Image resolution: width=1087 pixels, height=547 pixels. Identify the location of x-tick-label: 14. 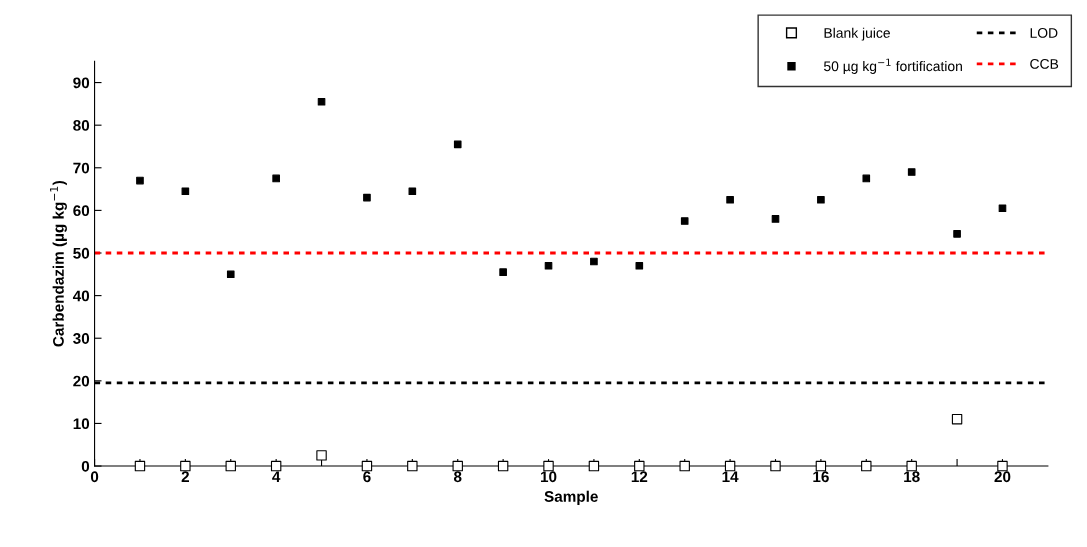
(730, 476).